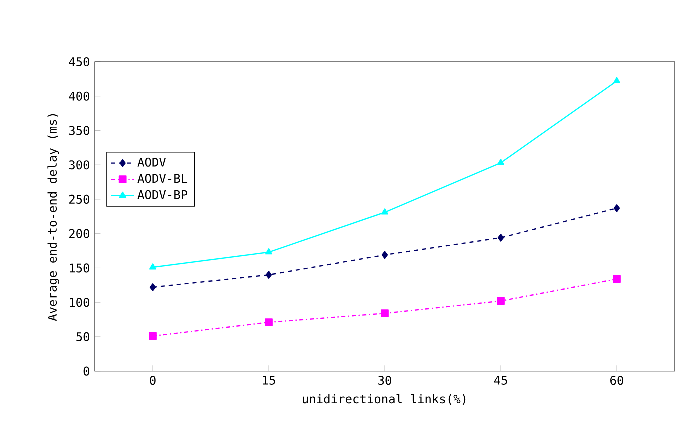 This screenshot has width=699, height=448. I want to click on x-tick-label: 0, so click(153, 380).